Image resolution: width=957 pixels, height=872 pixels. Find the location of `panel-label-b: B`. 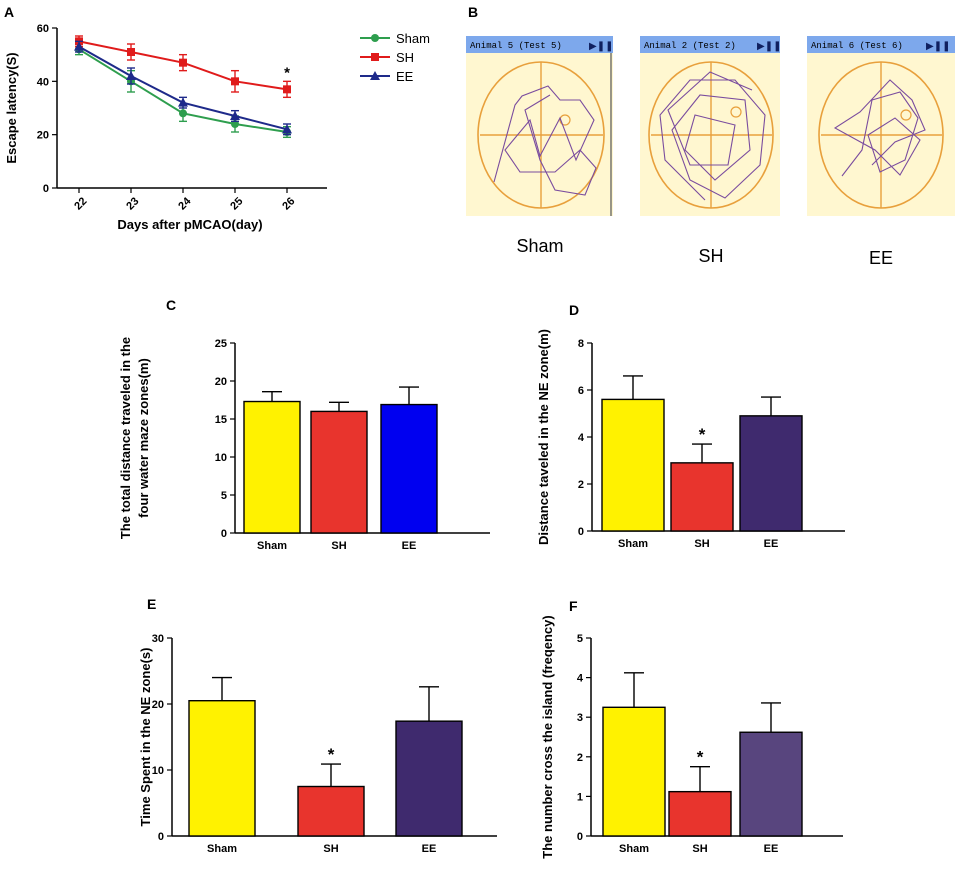

panel-label-b: B is located at coordinates (473, 12).